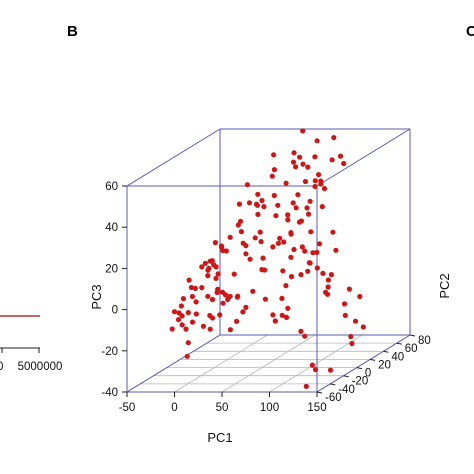  I want to click on y-axis-title: PC2, so click(444, 285).